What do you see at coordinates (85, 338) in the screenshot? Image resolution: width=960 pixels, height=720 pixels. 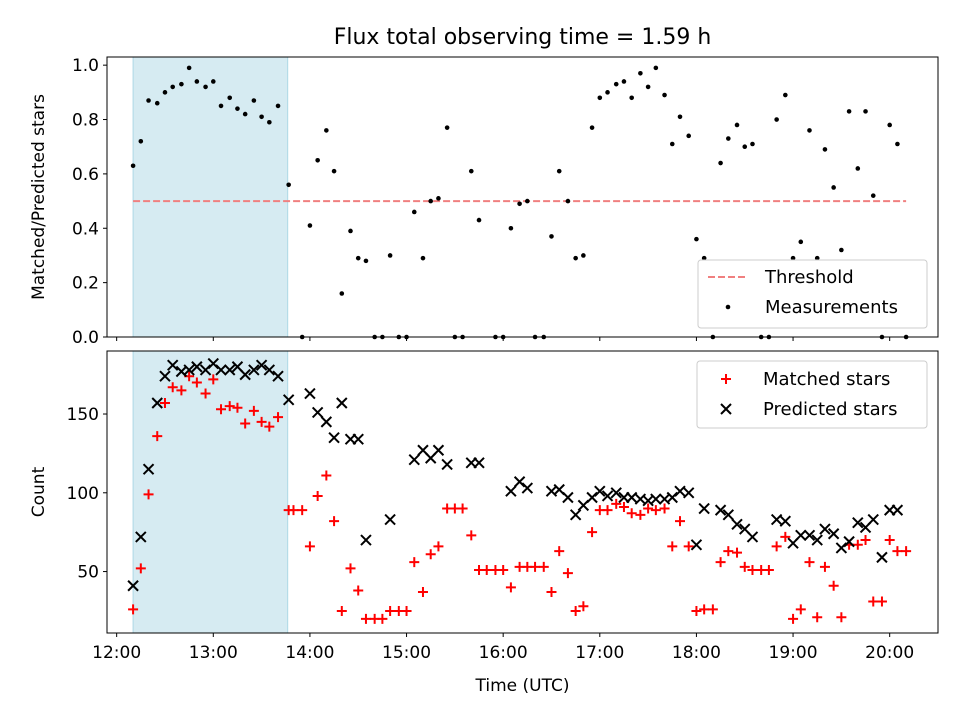 I see `y-tick-label: 0.0` at bounding box center [85, 338].